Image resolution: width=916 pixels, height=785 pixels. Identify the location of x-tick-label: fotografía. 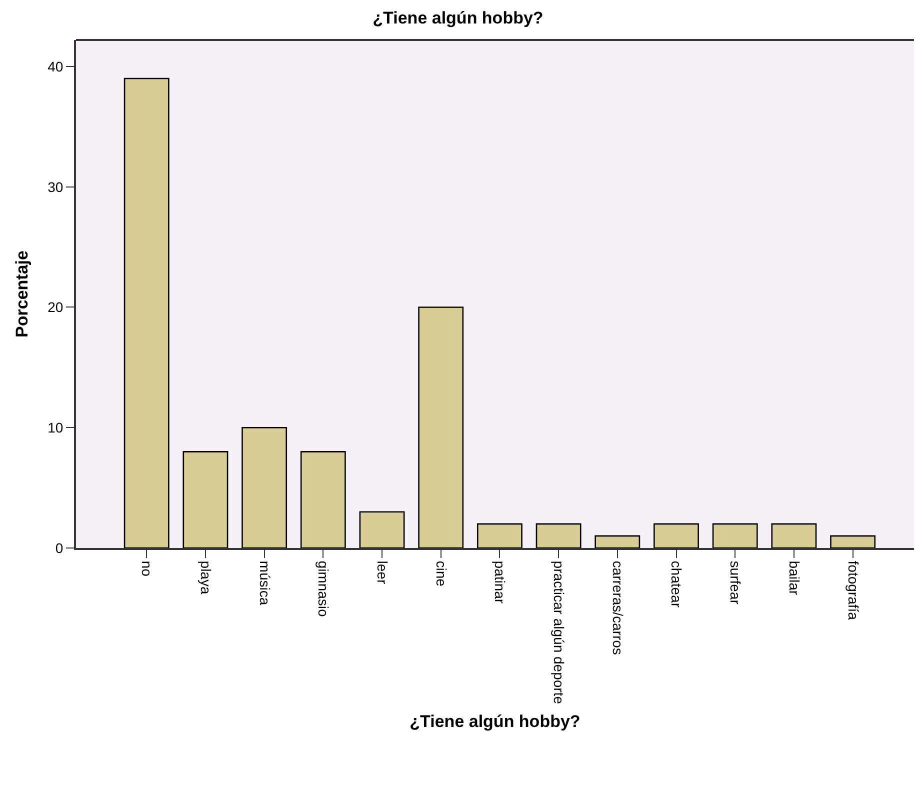
(853, 590).